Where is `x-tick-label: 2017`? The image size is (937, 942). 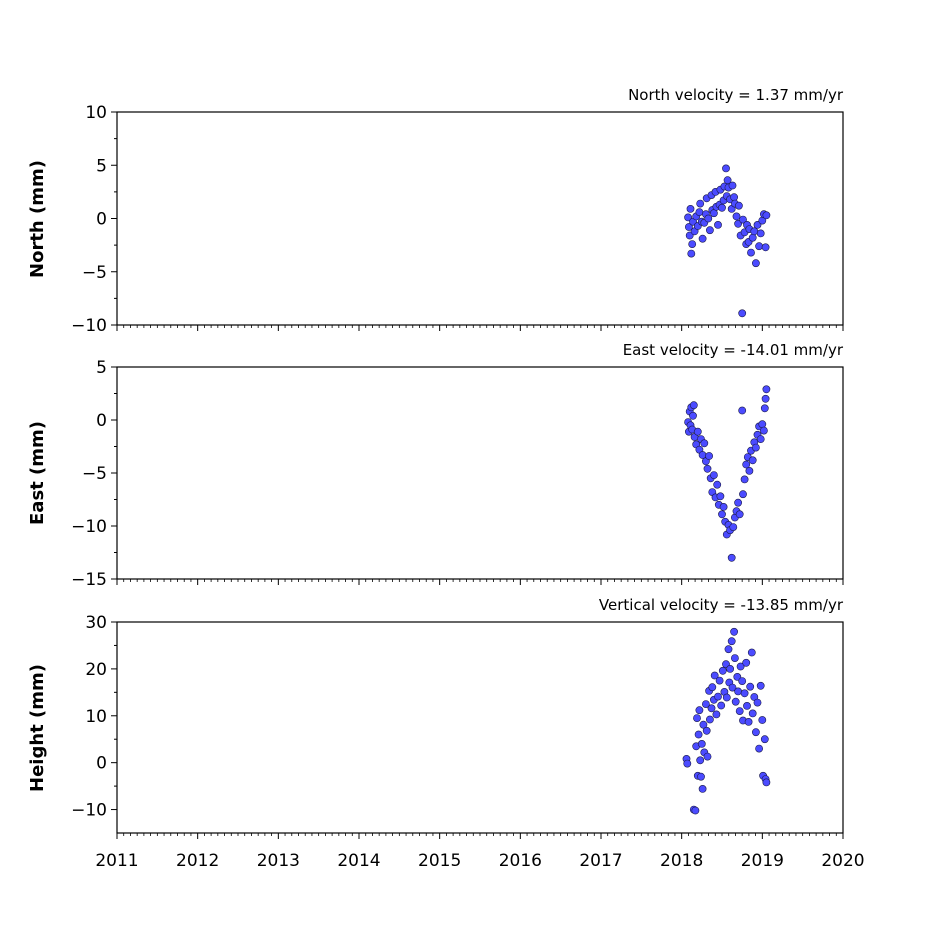
x-tick-label: 2017 is located at coordinates (600, 861).